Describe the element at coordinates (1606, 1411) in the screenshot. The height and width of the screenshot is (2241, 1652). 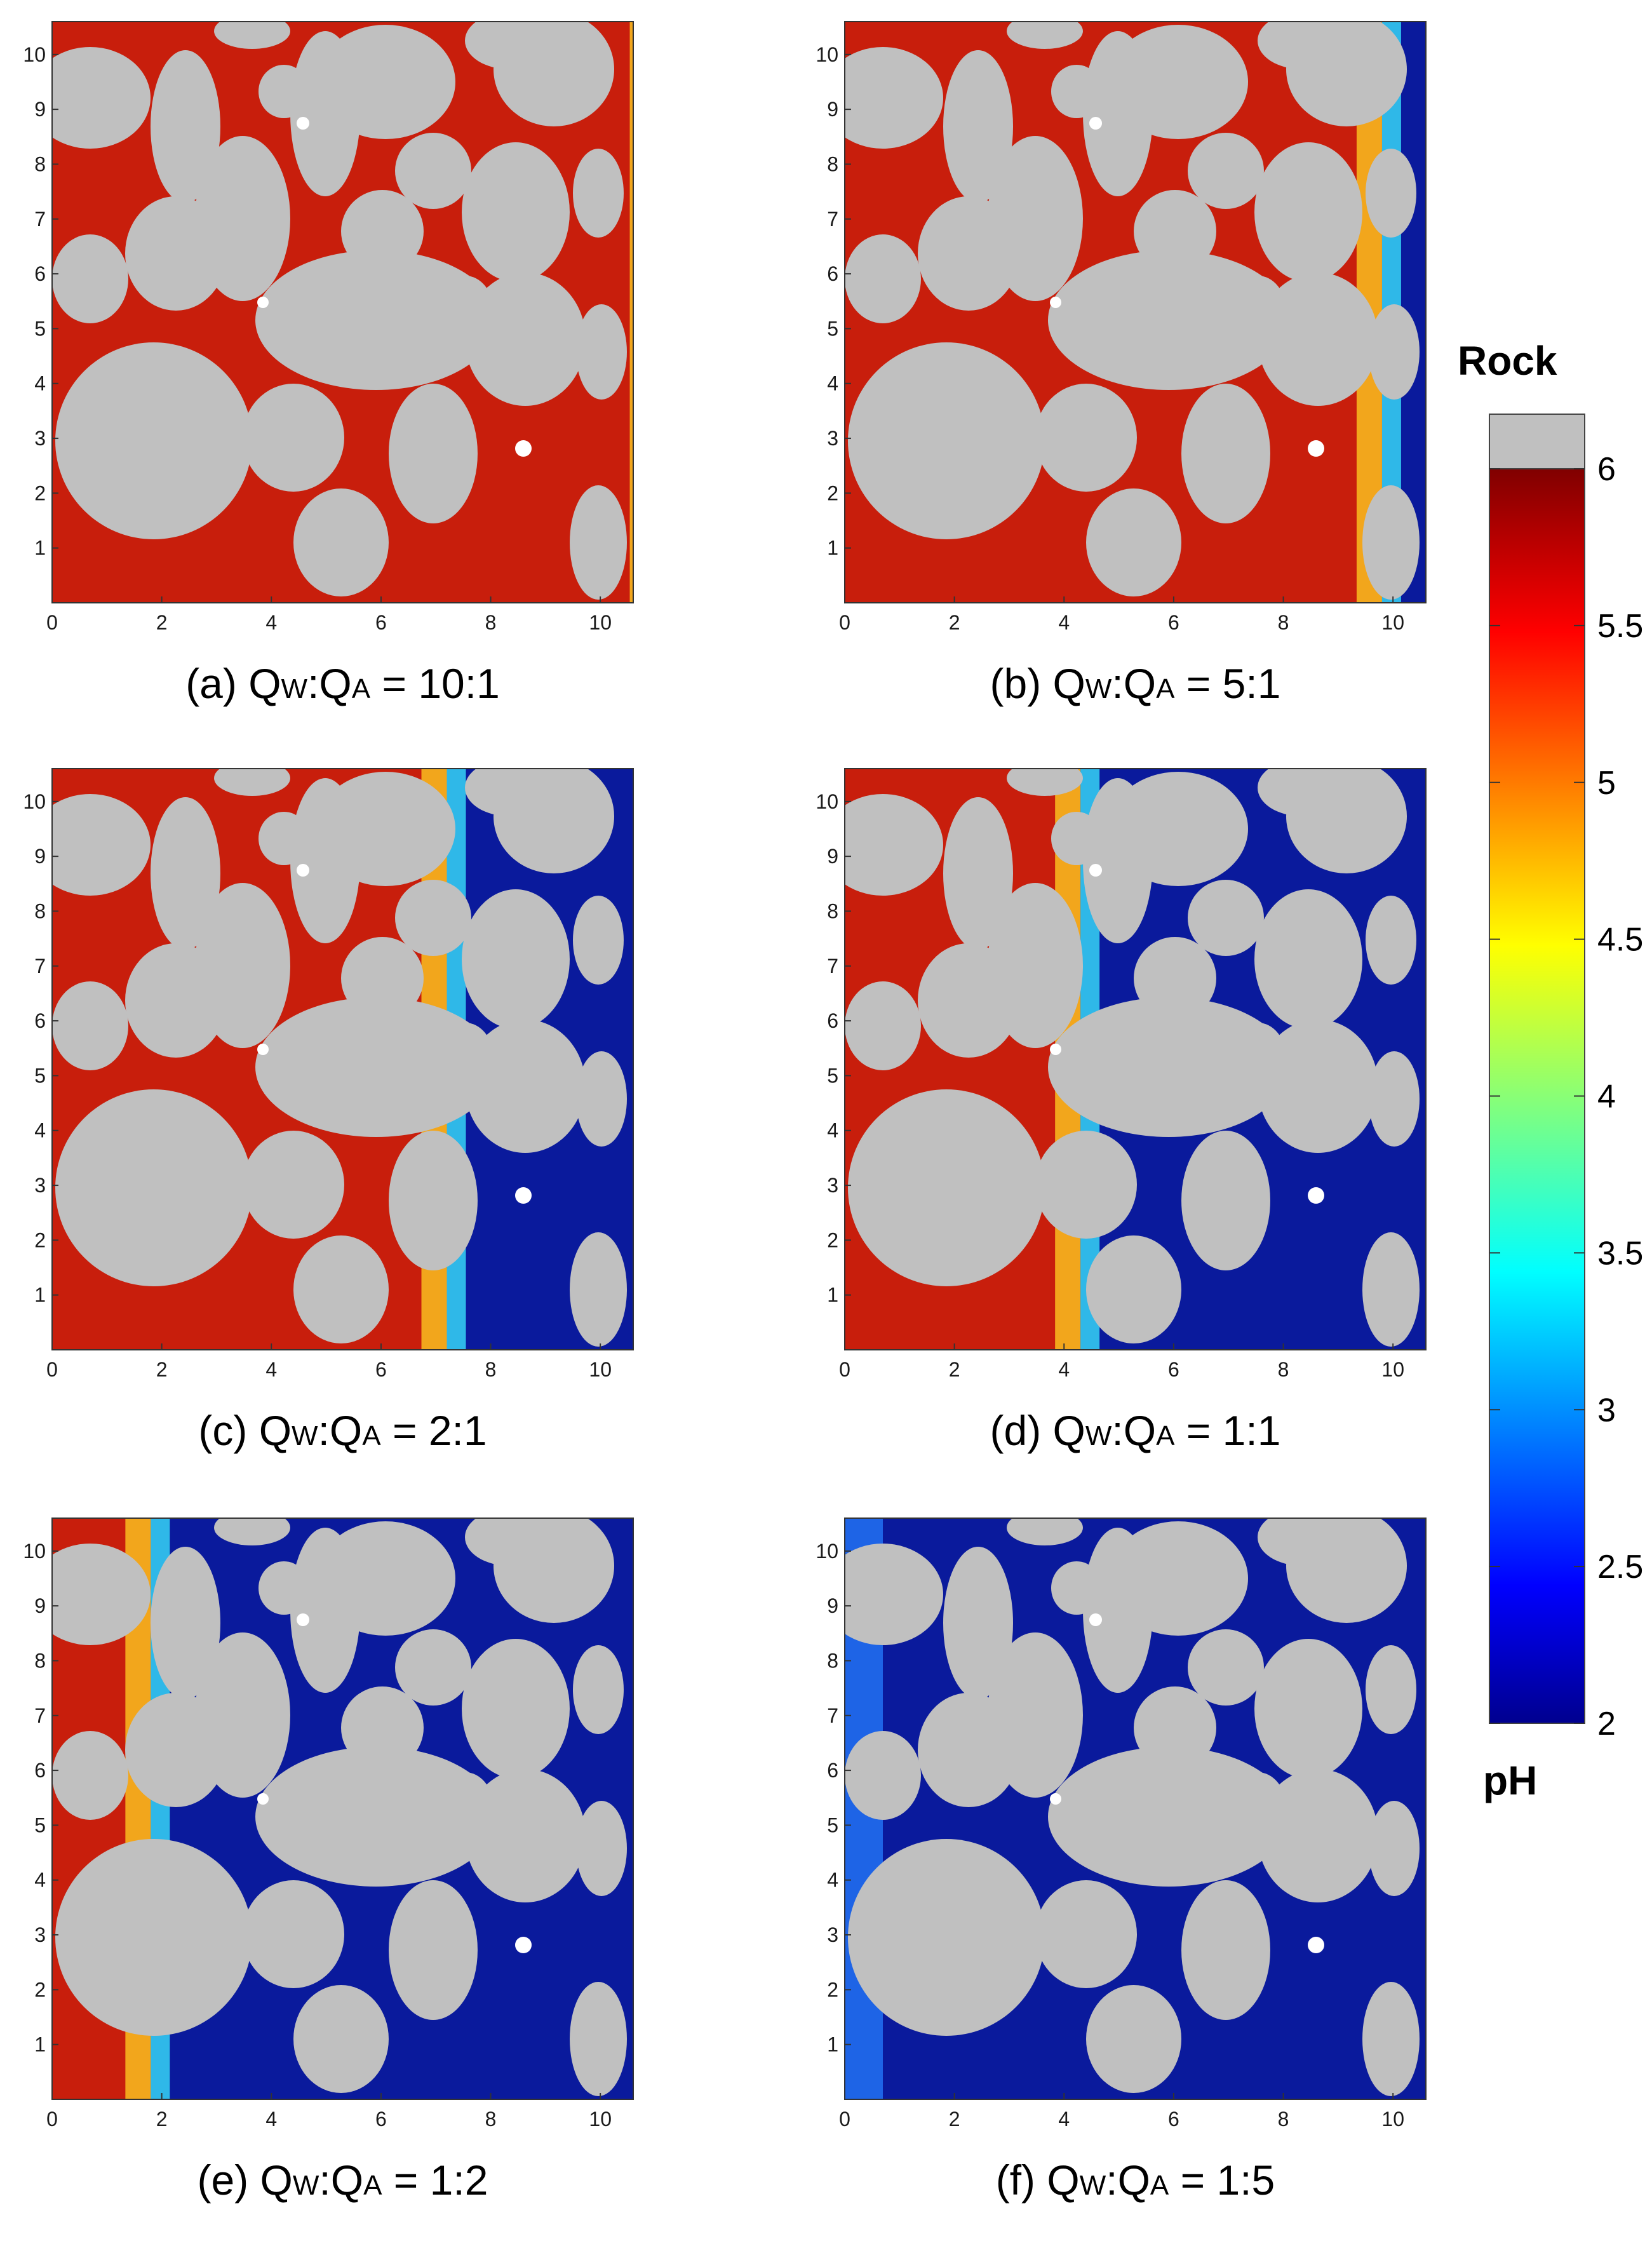
I see `colorbar-tick-label: 3` at that location.